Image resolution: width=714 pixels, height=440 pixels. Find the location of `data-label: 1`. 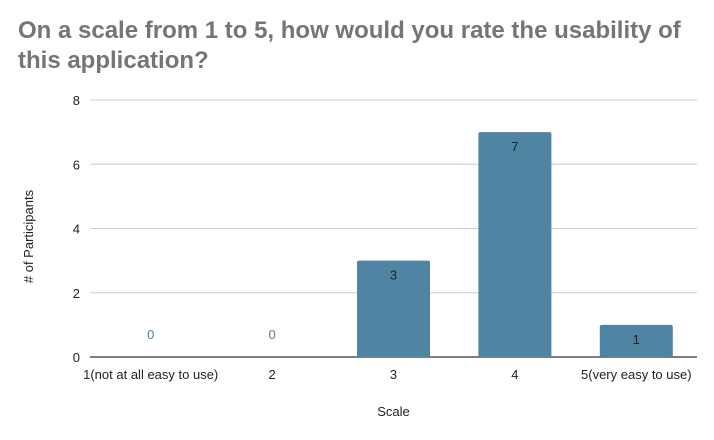

data-label: 1 is located at coordinates (636, 339).